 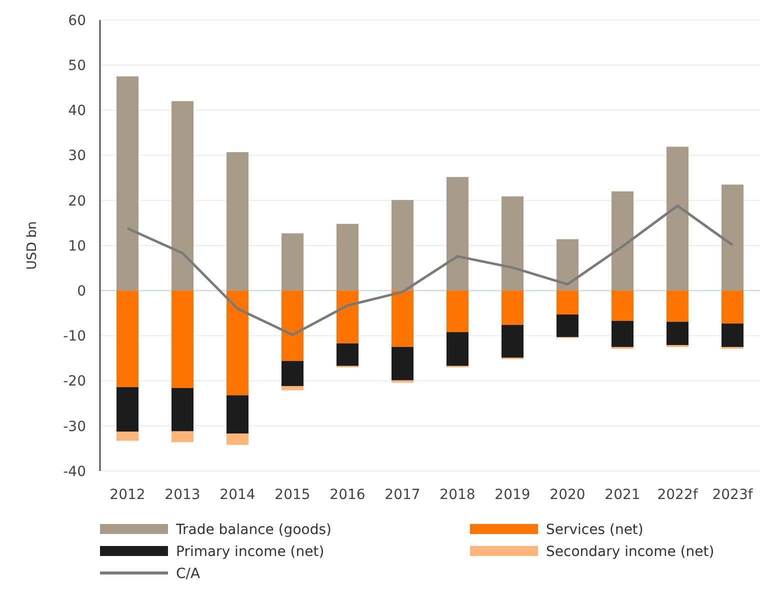 What do you see at coordinates (568, 495) in the screenshot?
I see `x-tick-label: 2020` at bounding box center [568, 495].